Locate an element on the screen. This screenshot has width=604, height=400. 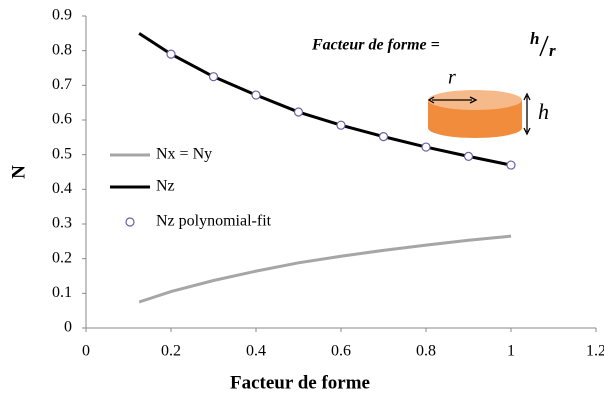
formula-text: Facteur de forme = is located at coordinates (375, 45).